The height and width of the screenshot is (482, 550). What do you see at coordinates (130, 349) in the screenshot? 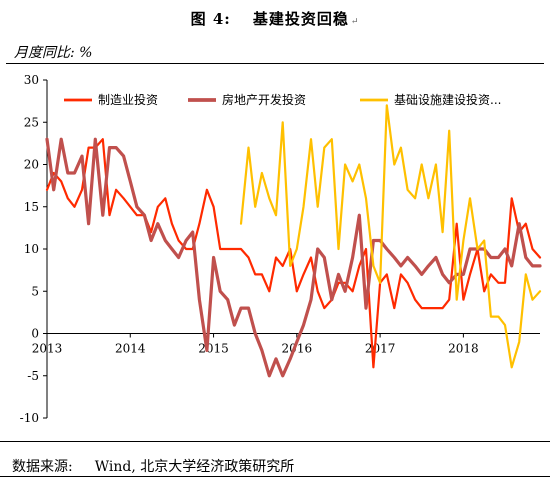
I see `x-tick-label: 2014` at bounding box center [130, 349].